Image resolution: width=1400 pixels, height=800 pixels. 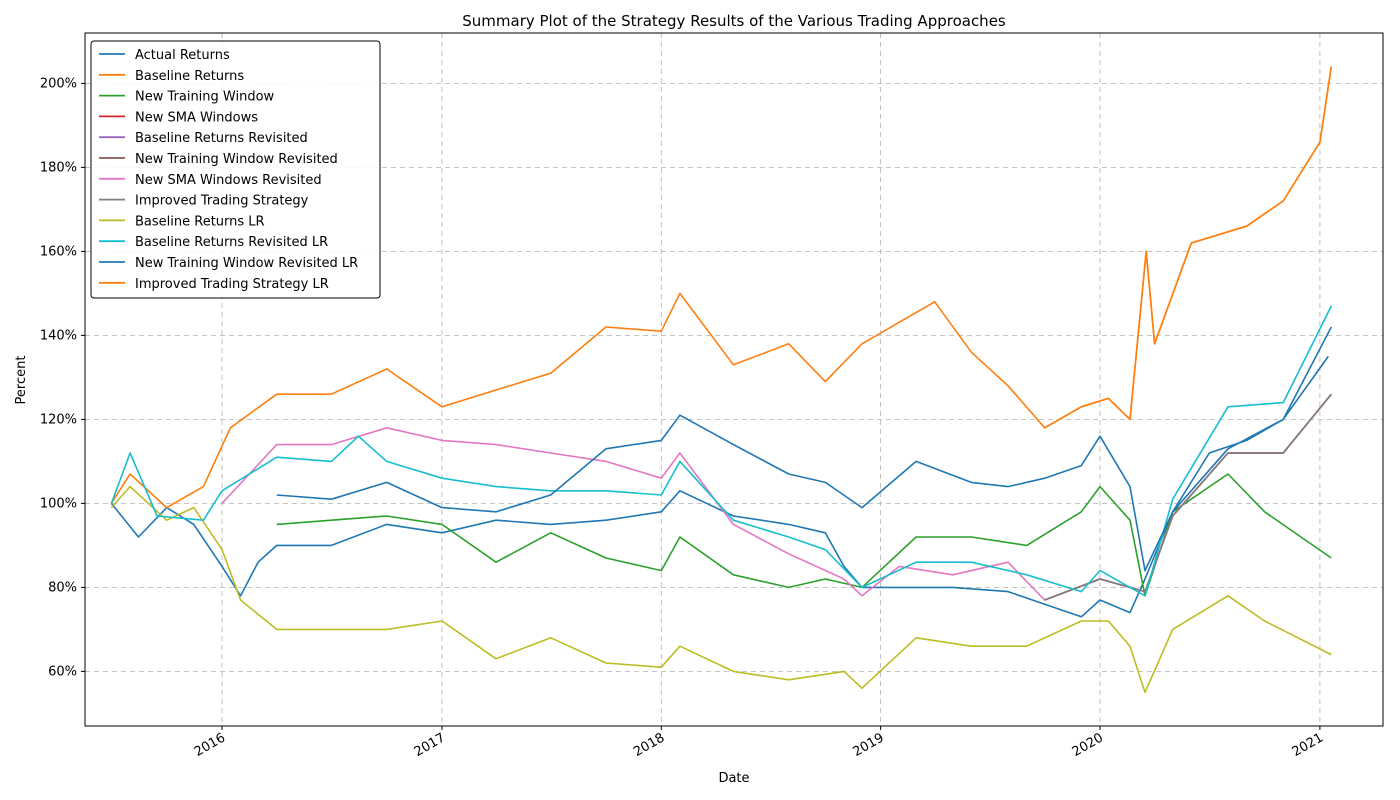 What do you see at coordinates (232, 284) in the screenshot?
I see `legend-label: Improved Trading Strategy LR` at bounding box center [232, 284].